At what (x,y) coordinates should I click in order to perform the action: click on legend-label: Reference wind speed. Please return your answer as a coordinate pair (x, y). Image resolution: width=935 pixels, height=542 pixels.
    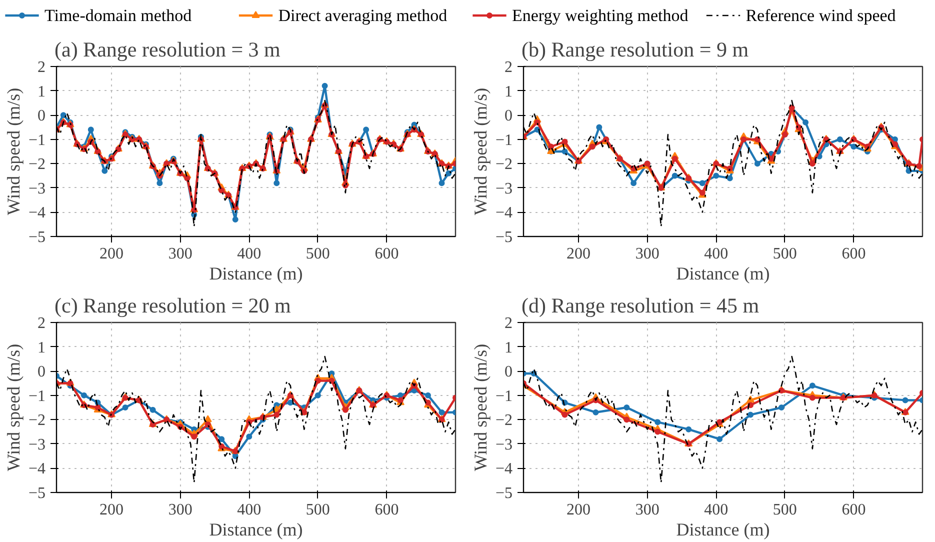
    Looking at the image, I should click on (821, 15).